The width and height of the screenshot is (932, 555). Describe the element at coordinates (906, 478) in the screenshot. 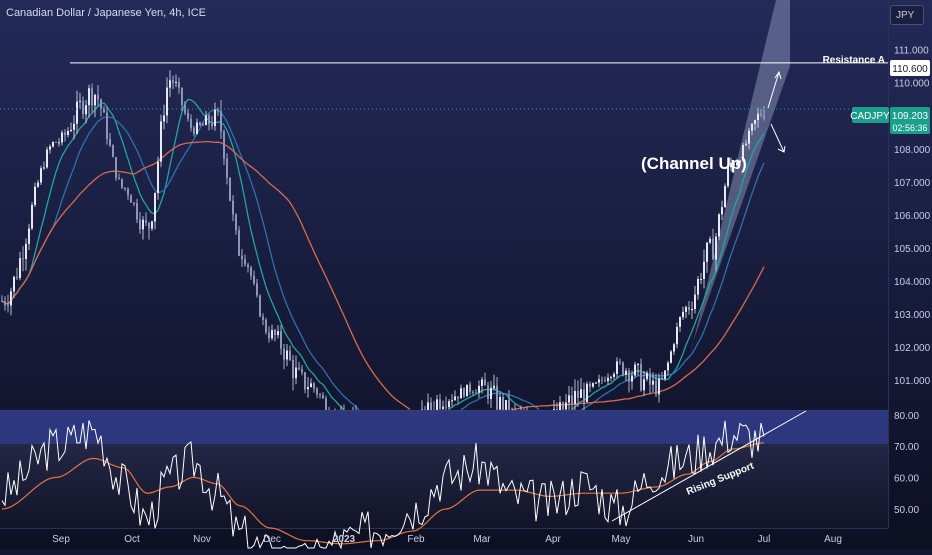

I see `rsi-tick-label: 60.00` at that location.